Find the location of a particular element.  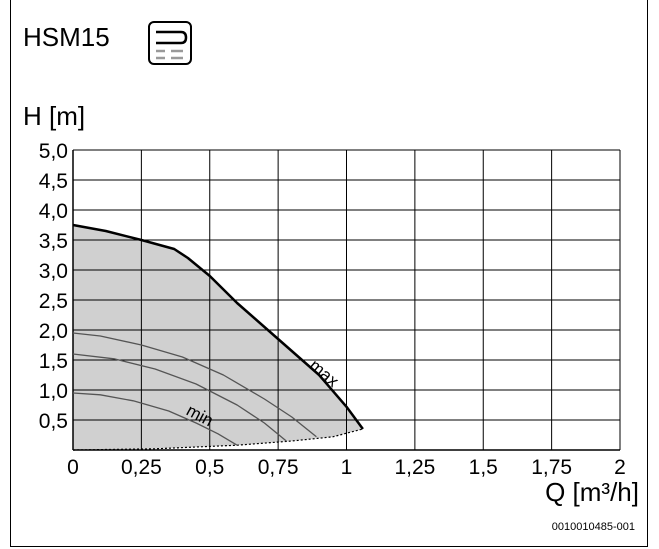

x-tick-label: 1,25 is located at coordinates (414, 467).